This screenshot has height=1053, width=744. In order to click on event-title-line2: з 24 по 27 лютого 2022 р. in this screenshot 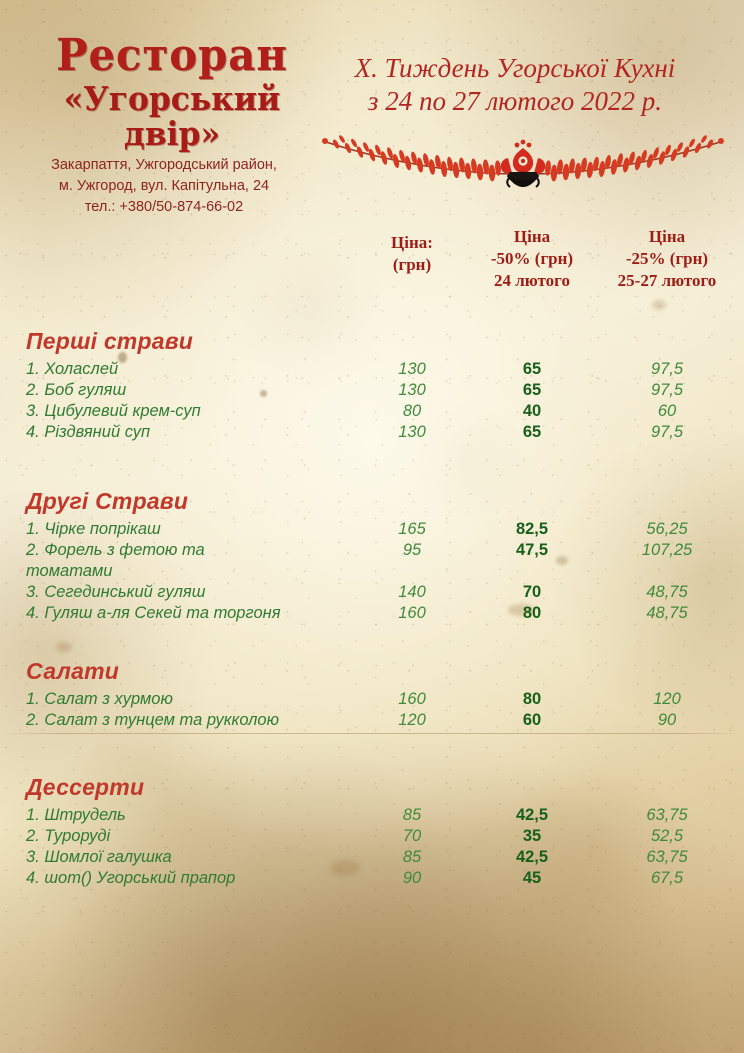, I will do `click(515, 100)`.